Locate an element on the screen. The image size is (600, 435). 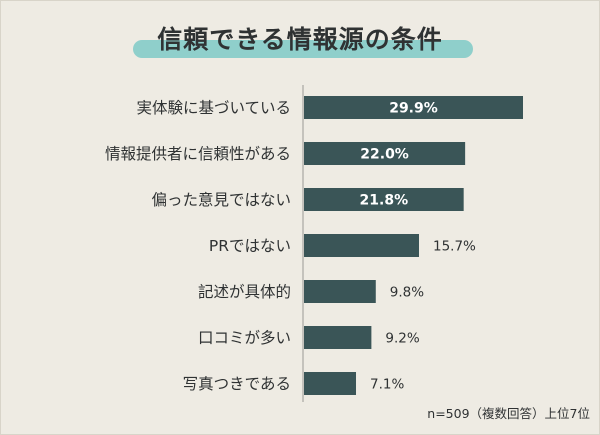
chart-title-area: 信頼できる情報源の条件 is located at coordinates (300, 40).